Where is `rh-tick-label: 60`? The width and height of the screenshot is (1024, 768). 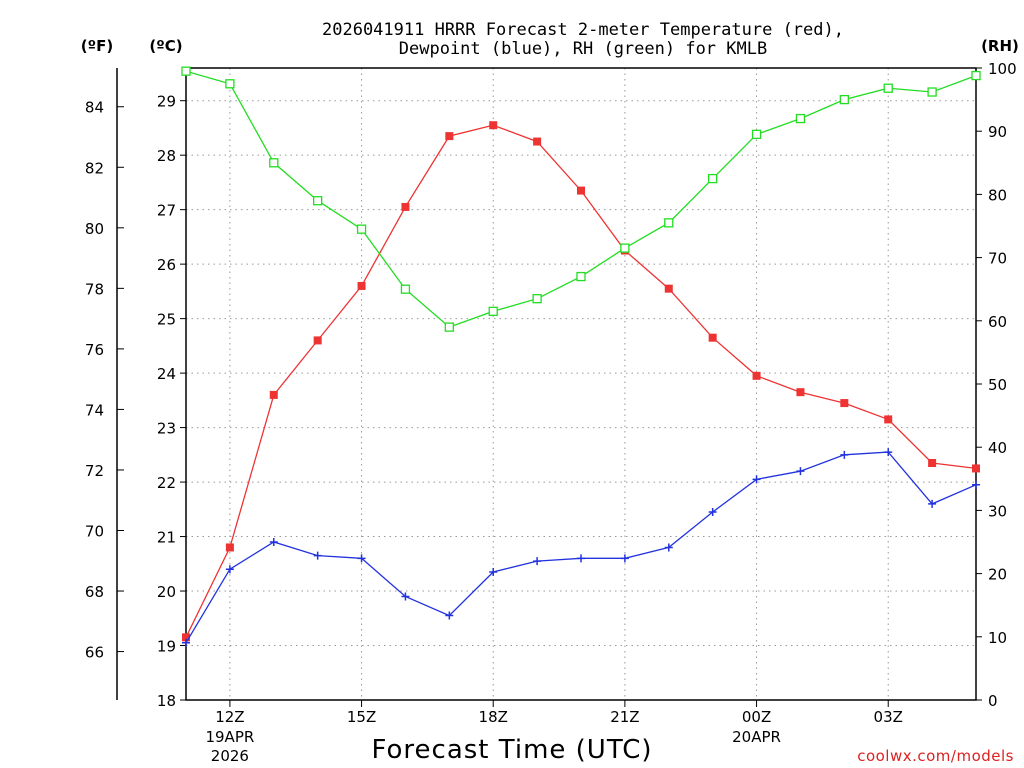 rh-tick-label: 60 is located at coordinates (997, 322).